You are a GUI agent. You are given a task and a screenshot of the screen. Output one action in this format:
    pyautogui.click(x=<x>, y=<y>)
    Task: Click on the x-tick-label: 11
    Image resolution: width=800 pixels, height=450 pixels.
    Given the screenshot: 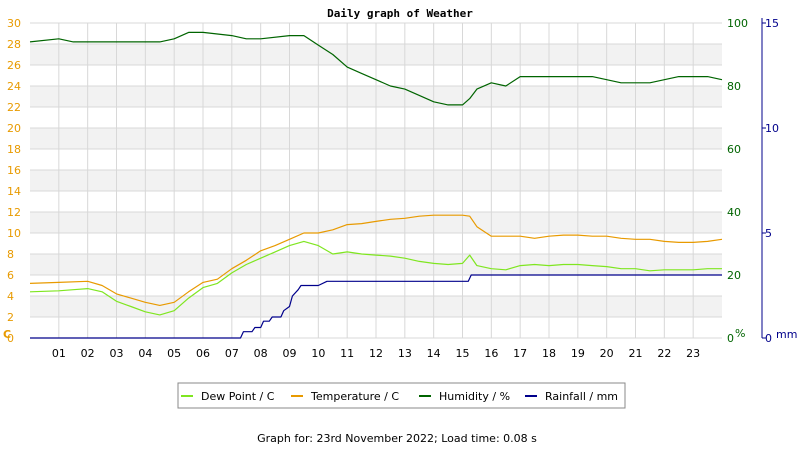 What is the action you would take?
    pyautogui.click(x=347, y=353)
    